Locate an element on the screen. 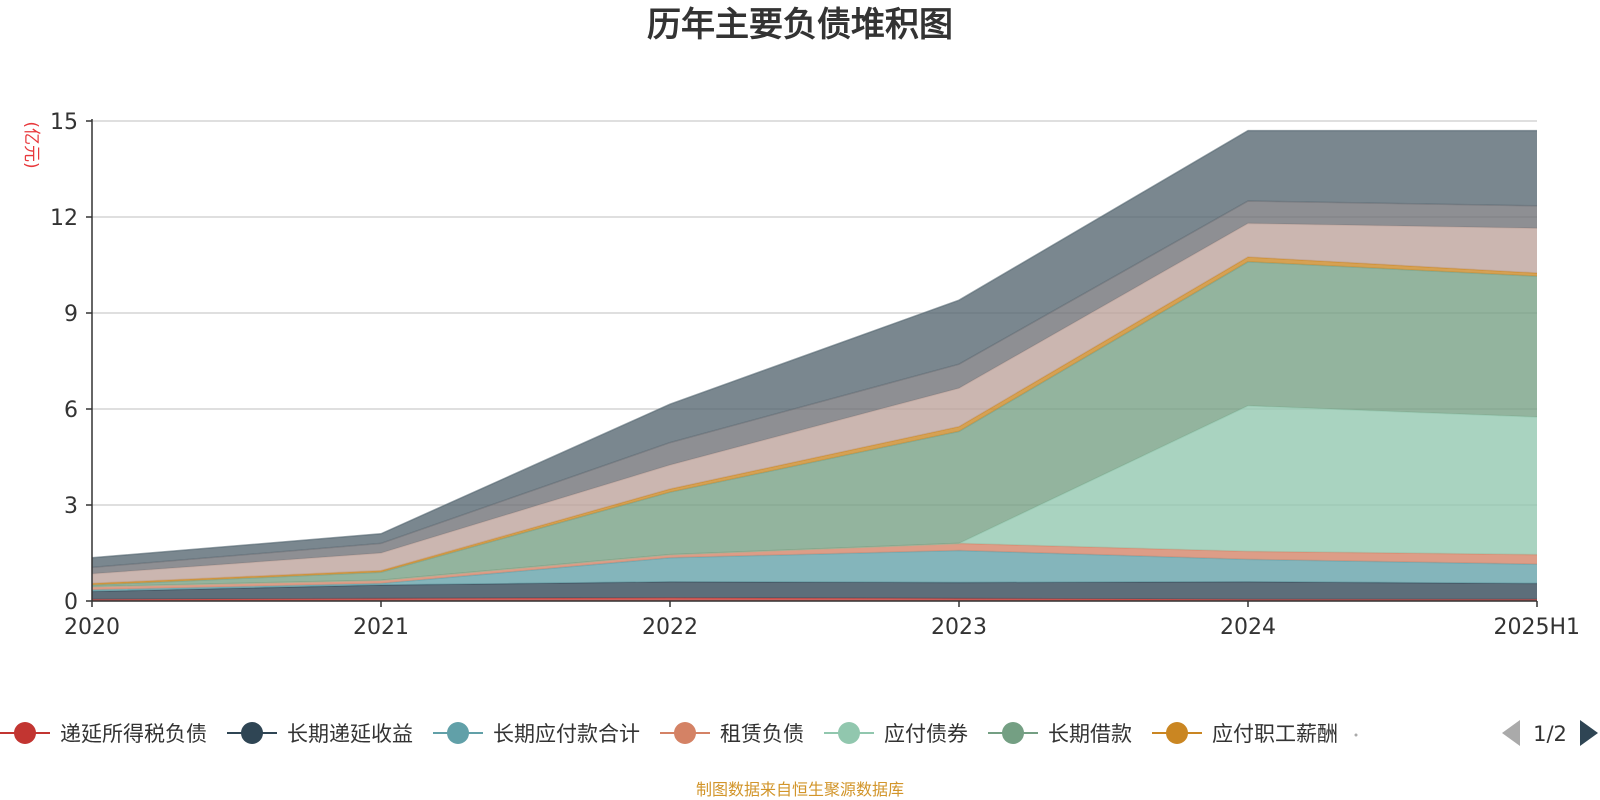  x-tick-label: 2020 is located at coordinates (92, 627).